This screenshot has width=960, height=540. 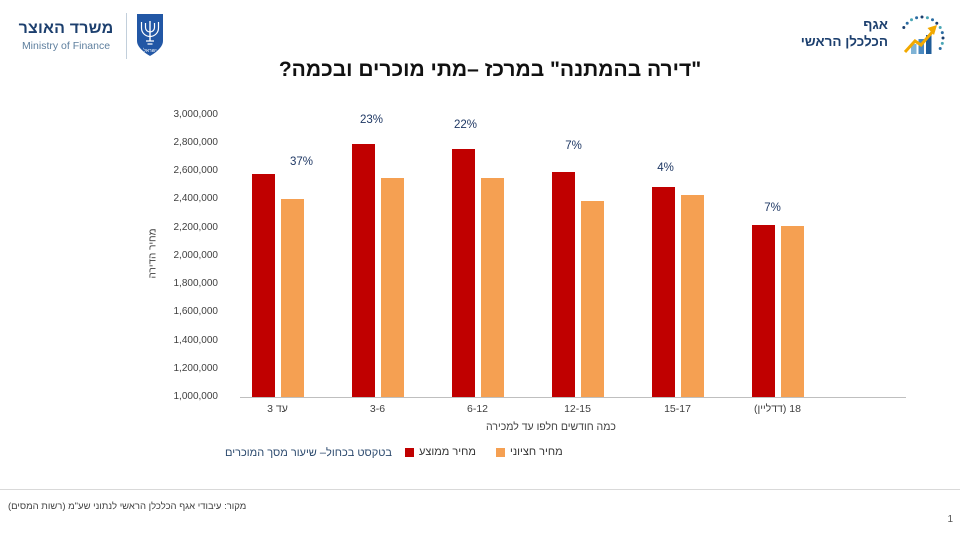 I want to click on x-tick-label: 6-12, so click(x=477, y=409).